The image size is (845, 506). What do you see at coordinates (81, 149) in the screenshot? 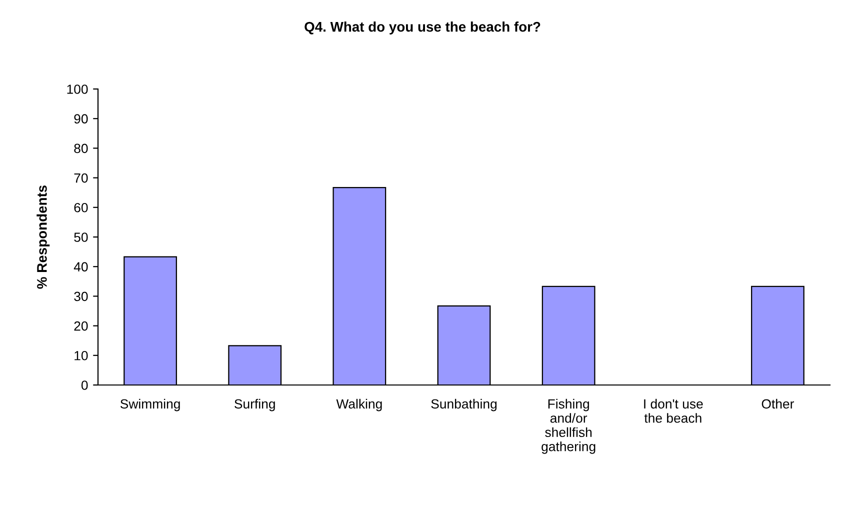
I see `y-tick-label: 80` at bounding box center [81, 149].